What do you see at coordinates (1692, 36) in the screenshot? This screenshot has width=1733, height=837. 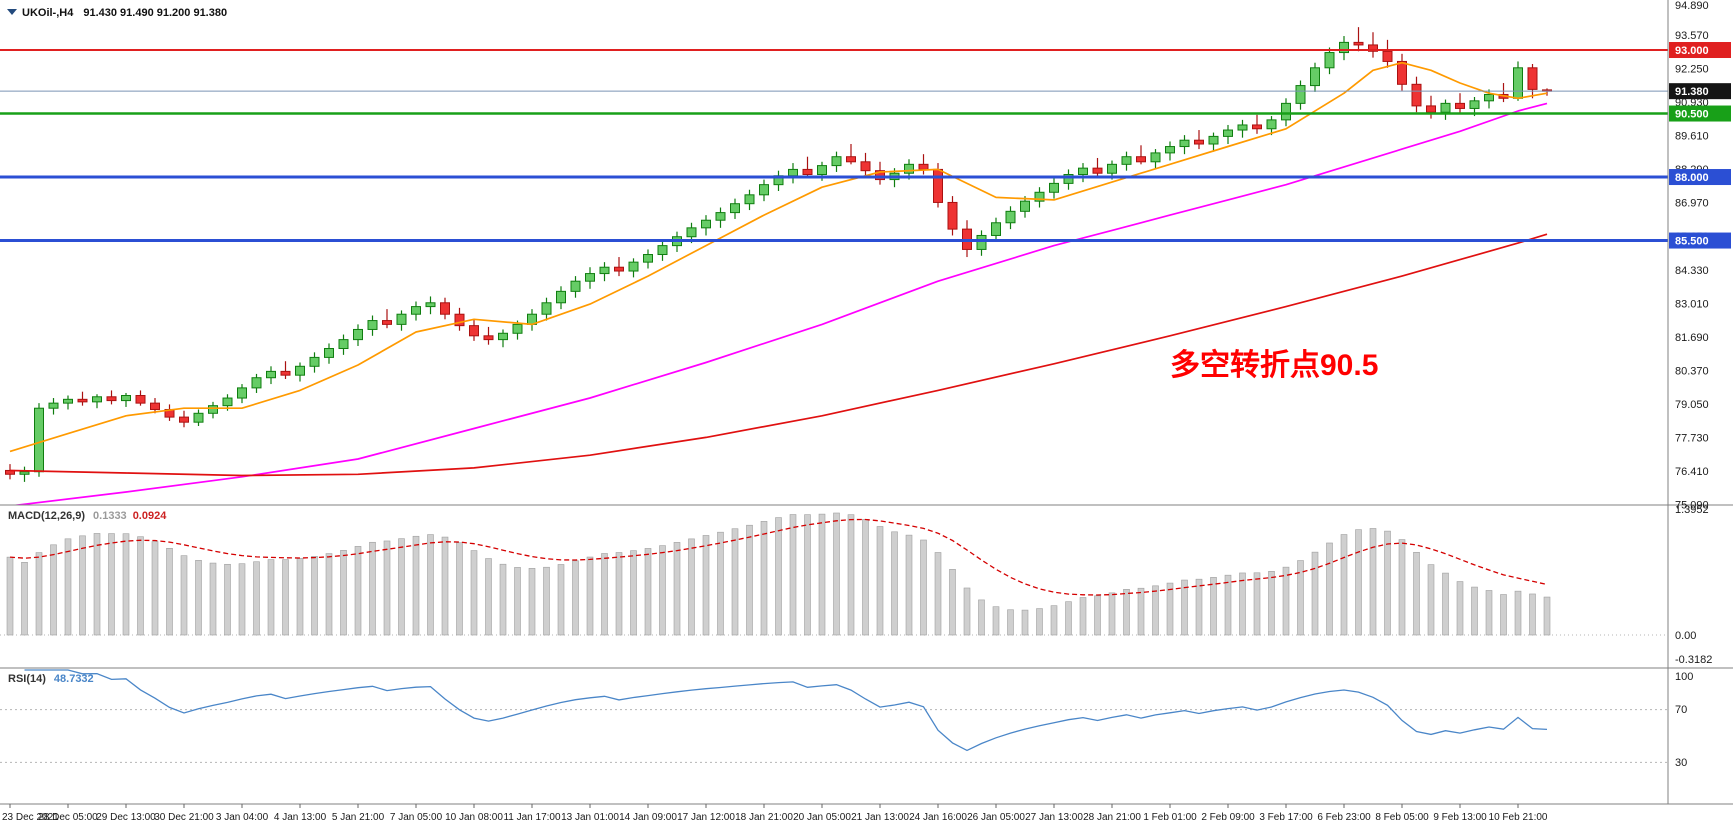 I see `price-axis-label: 93.570` at bounding box center [1692, 36].